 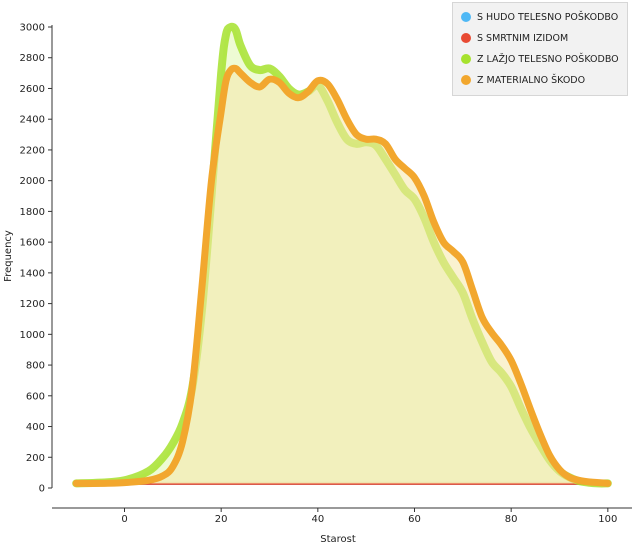 I want to click on y-tick-label: 2800, so click(x=32, y=58).